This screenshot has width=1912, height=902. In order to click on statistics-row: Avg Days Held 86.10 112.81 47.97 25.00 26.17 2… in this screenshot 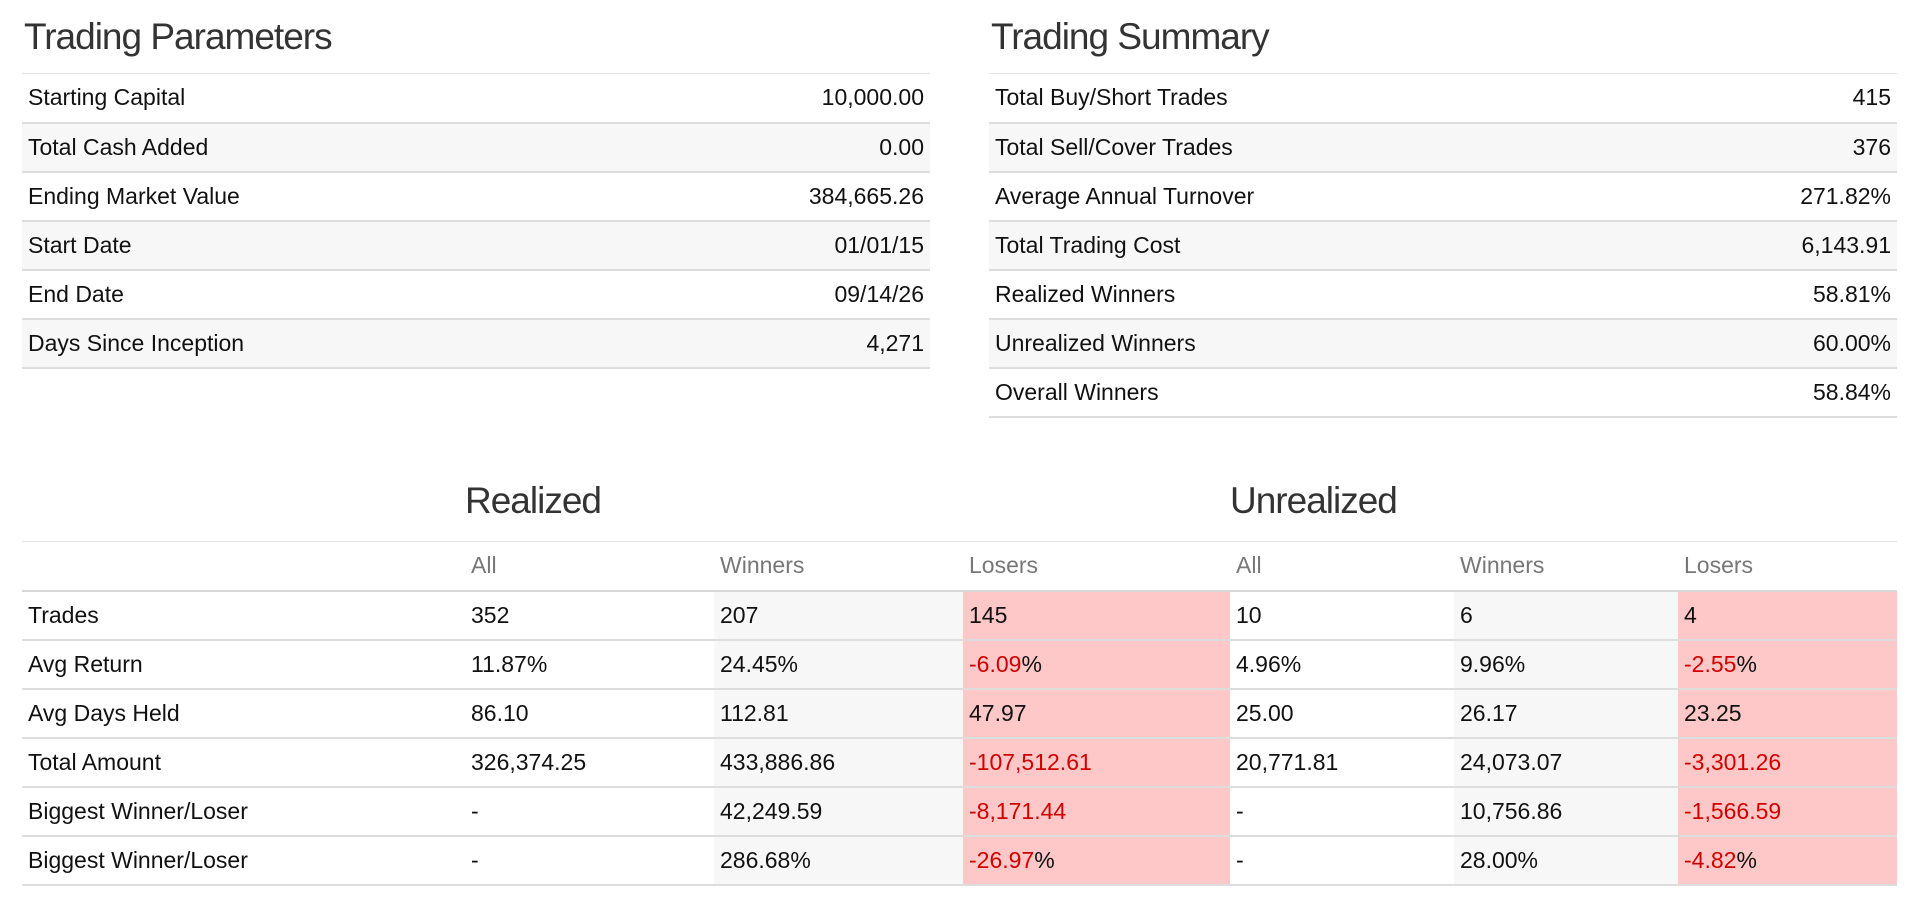, I will do `click(959, 713)`.